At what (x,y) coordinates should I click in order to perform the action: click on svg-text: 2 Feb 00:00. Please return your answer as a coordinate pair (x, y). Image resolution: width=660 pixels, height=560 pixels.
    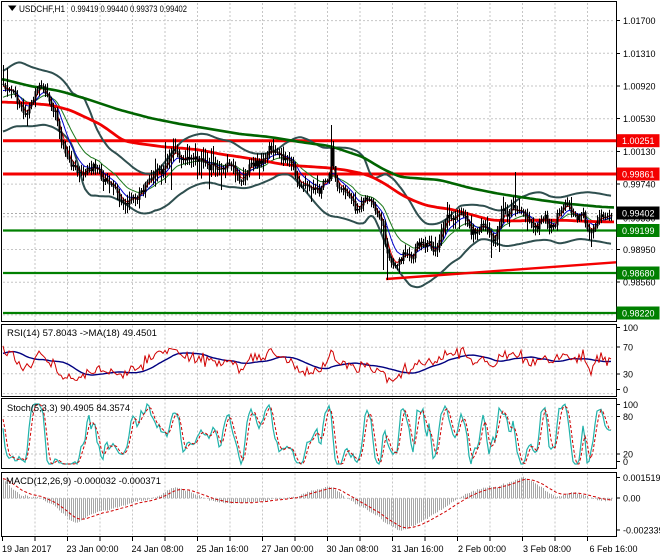
    Looking at the image, I should click on (482, 549).